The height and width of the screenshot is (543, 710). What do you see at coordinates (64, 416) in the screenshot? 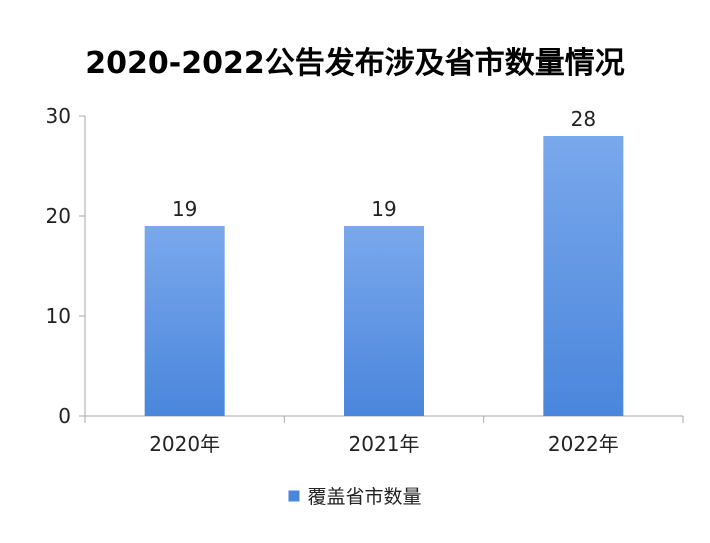
I see `y-tick-label: 0` at bounding box center [64, 416].